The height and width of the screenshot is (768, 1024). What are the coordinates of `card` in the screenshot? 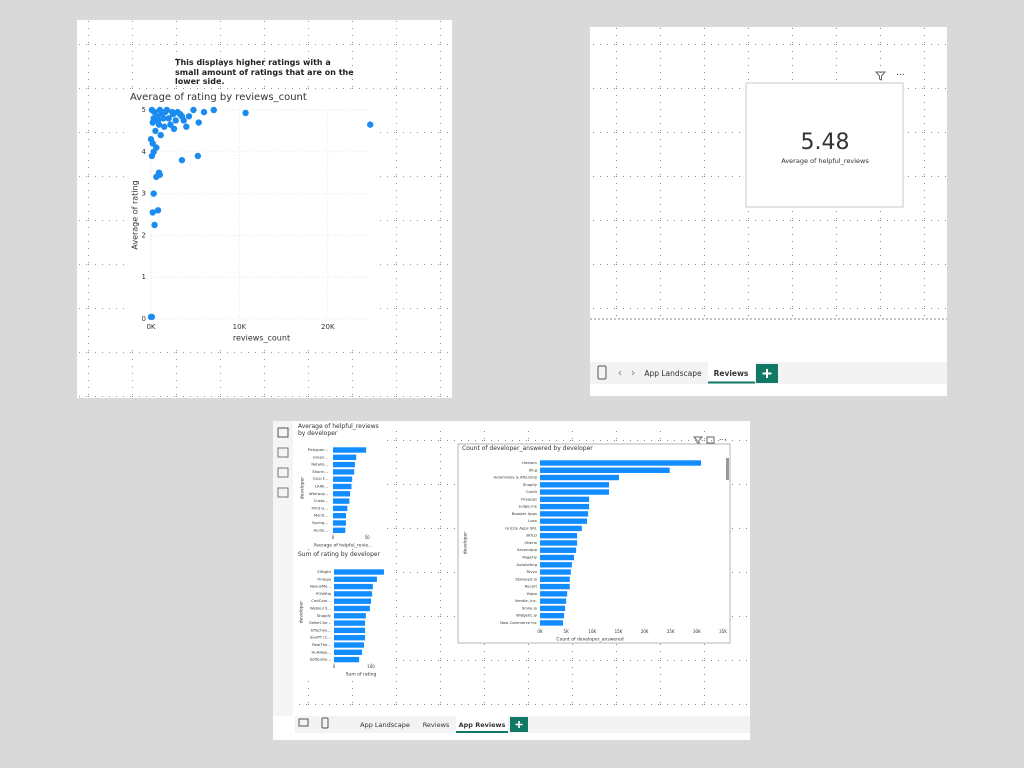 It's located at (824, 145).